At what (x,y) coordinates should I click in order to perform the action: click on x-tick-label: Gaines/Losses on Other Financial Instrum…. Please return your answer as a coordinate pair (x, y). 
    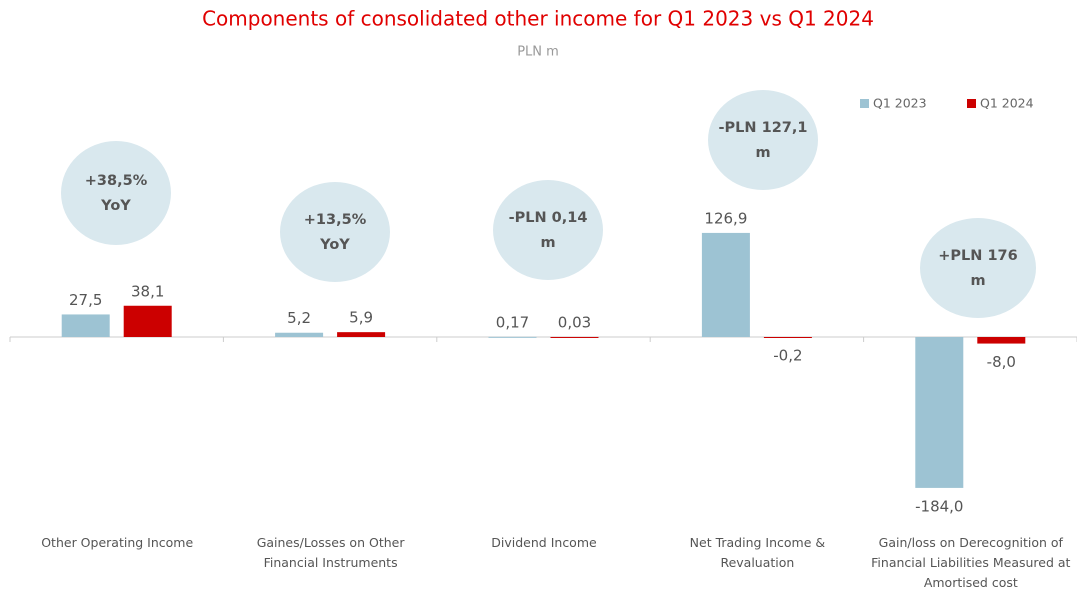
    Looking at the image, I should click on (330, 552).